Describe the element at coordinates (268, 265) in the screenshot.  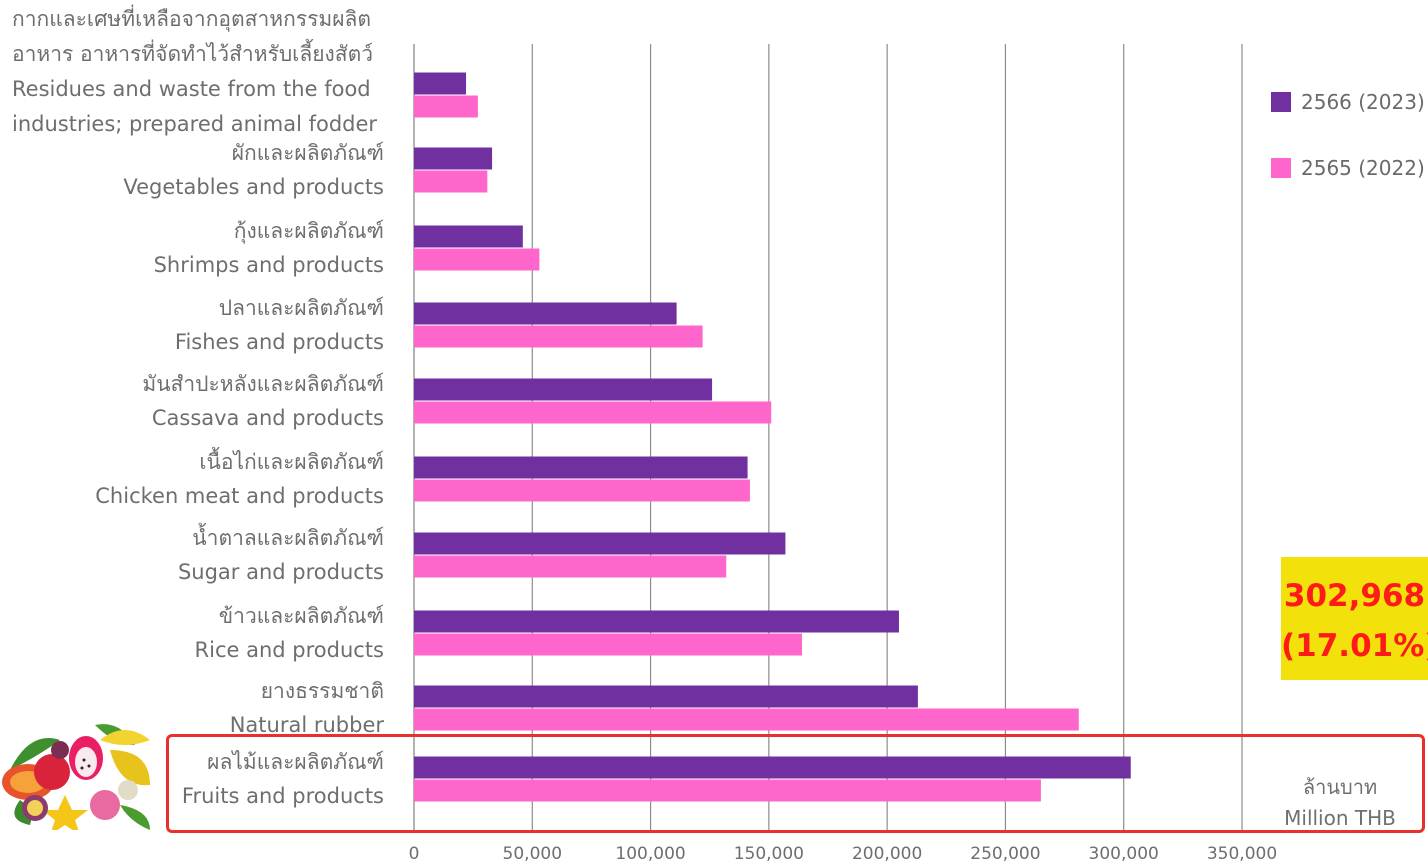
I see `category-label-2-line-1: Shrimps and products` at that location.